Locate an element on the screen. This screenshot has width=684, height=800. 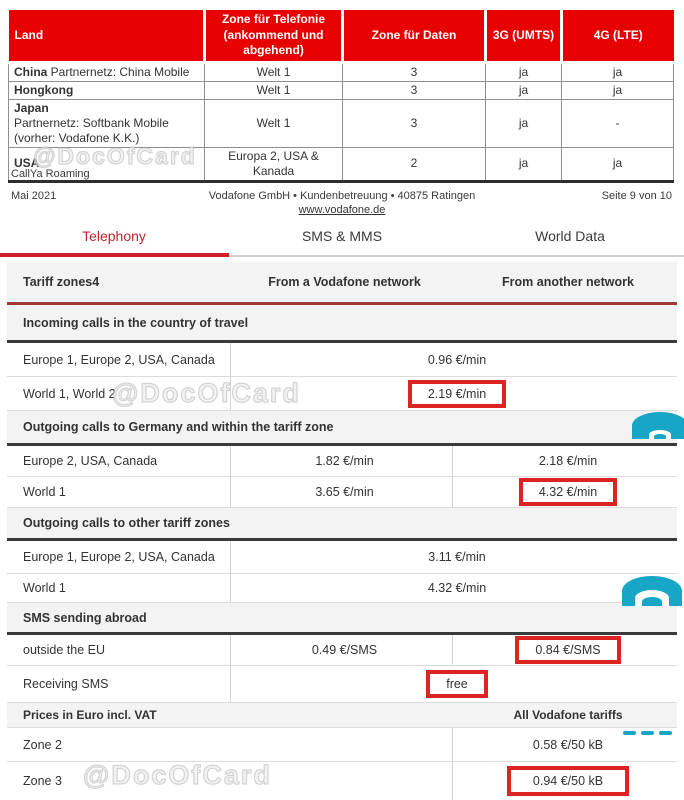
price-value-highlighted: 4.32 €/min is located at coordinates (568, 492).